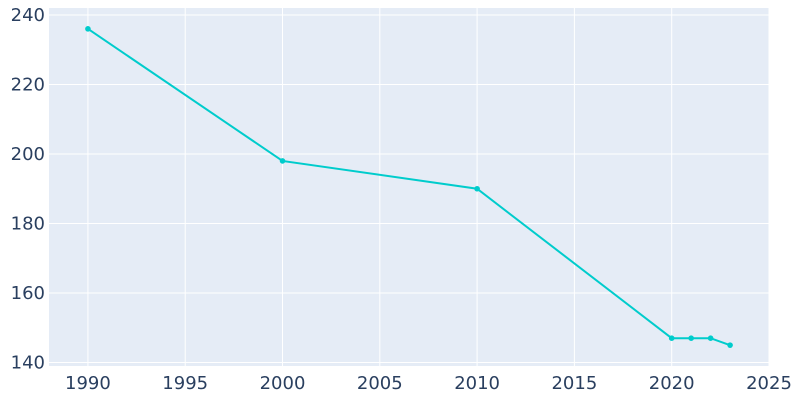 The height and width of the screenshot is (400, 800). I want to click on x-tick-label: 2015, so click(574, 383).